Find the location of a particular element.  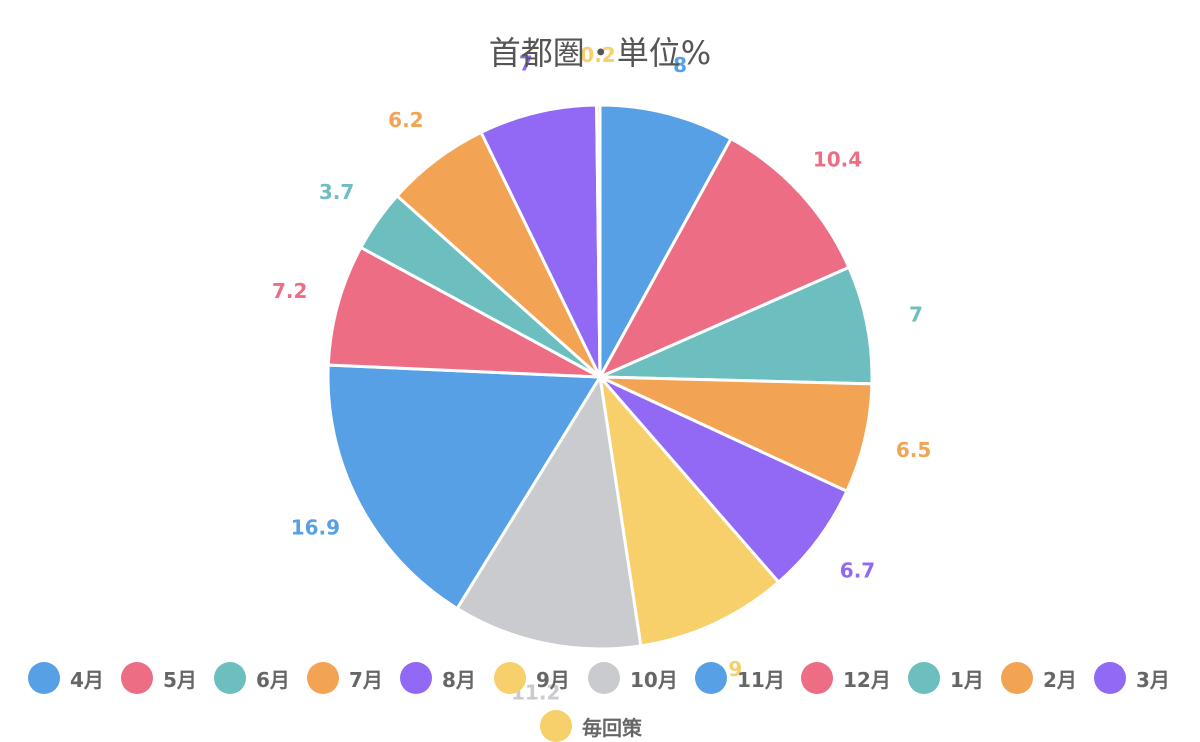

legend-item-2: 5月 is located at coordinates (159, 678).